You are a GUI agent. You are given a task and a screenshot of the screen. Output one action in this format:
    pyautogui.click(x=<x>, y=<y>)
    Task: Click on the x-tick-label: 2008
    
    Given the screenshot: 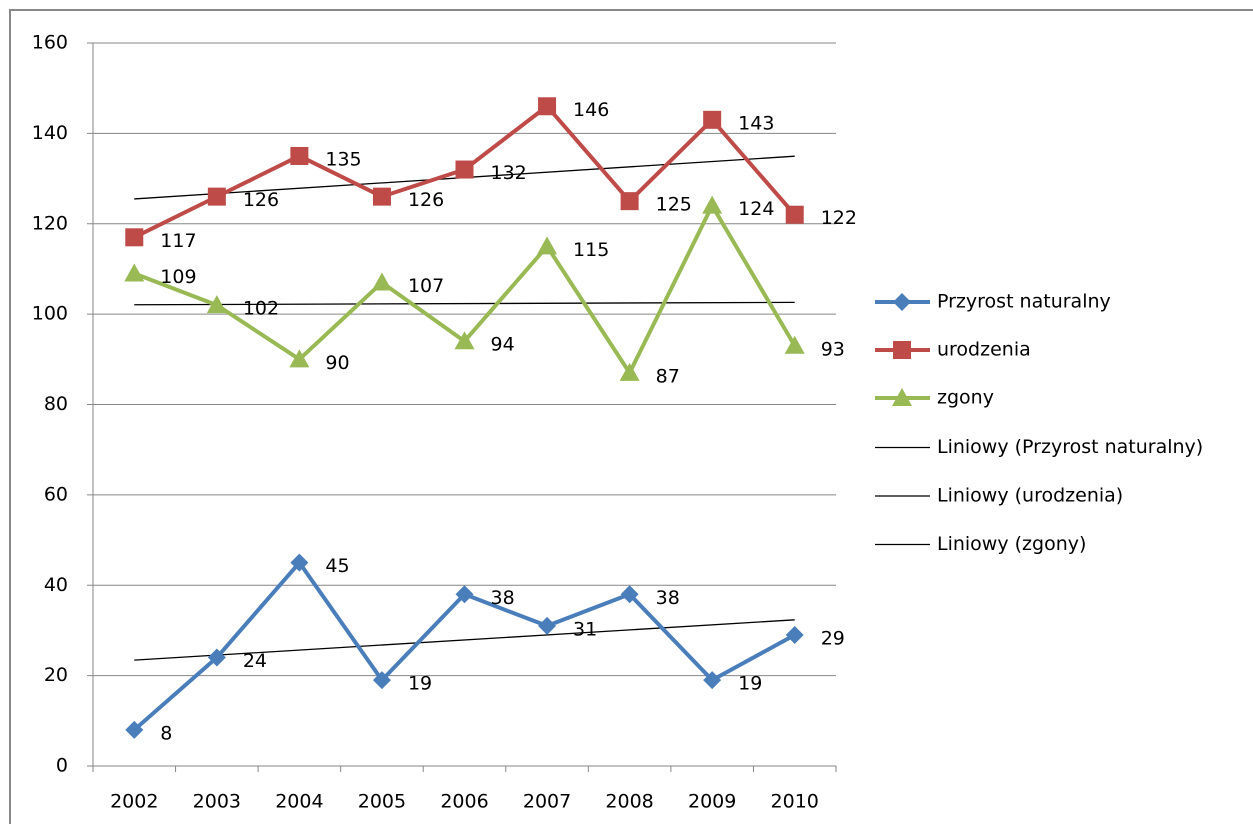 What is the action you would take?
    pyautogui.click(x=629, y=802)
    